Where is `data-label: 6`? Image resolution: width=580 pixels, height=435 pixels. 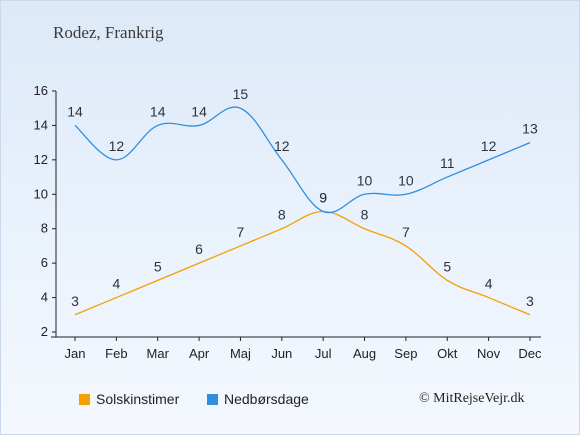 data-label: 6 is located at coordinates (199, 249).